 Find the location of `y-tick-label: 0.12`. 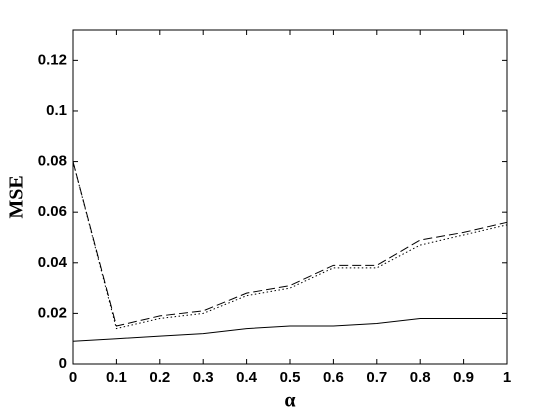

y-tick-label: 0.12 is located at coordinates (52, 59).